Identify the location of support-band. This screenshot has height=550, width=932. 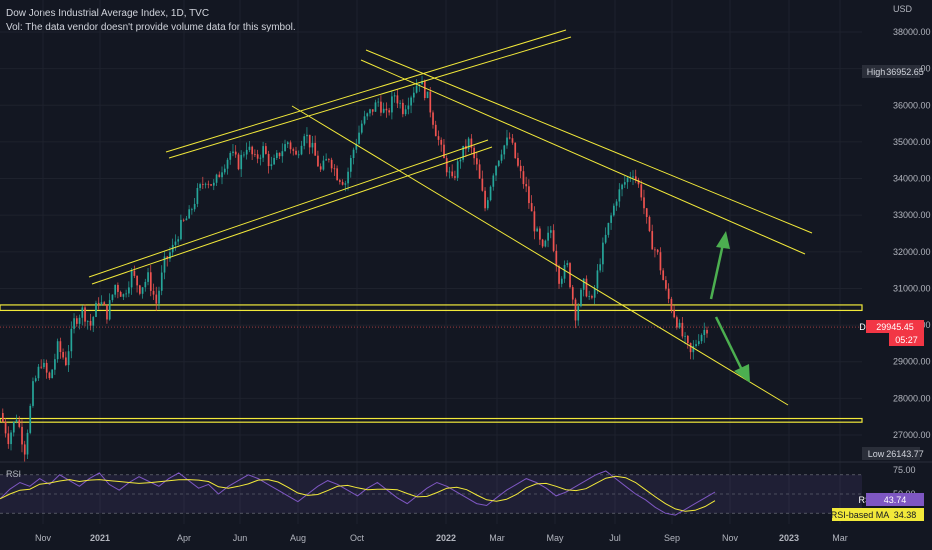
(431, 420).